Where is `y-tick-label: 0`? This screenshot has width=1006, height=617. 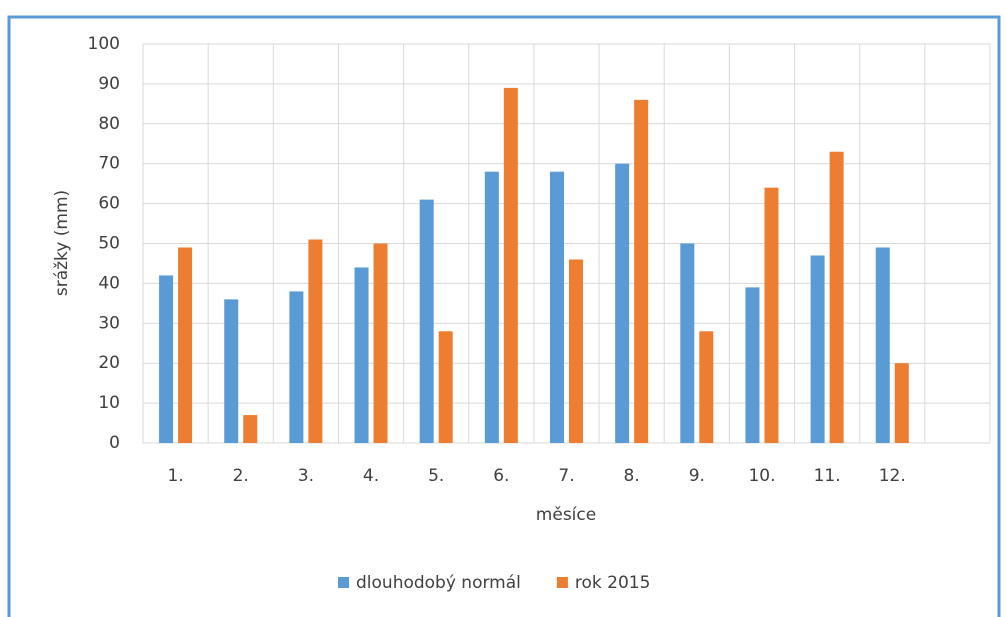 y-tick-label: 0 is located at coordinates (114, 443).